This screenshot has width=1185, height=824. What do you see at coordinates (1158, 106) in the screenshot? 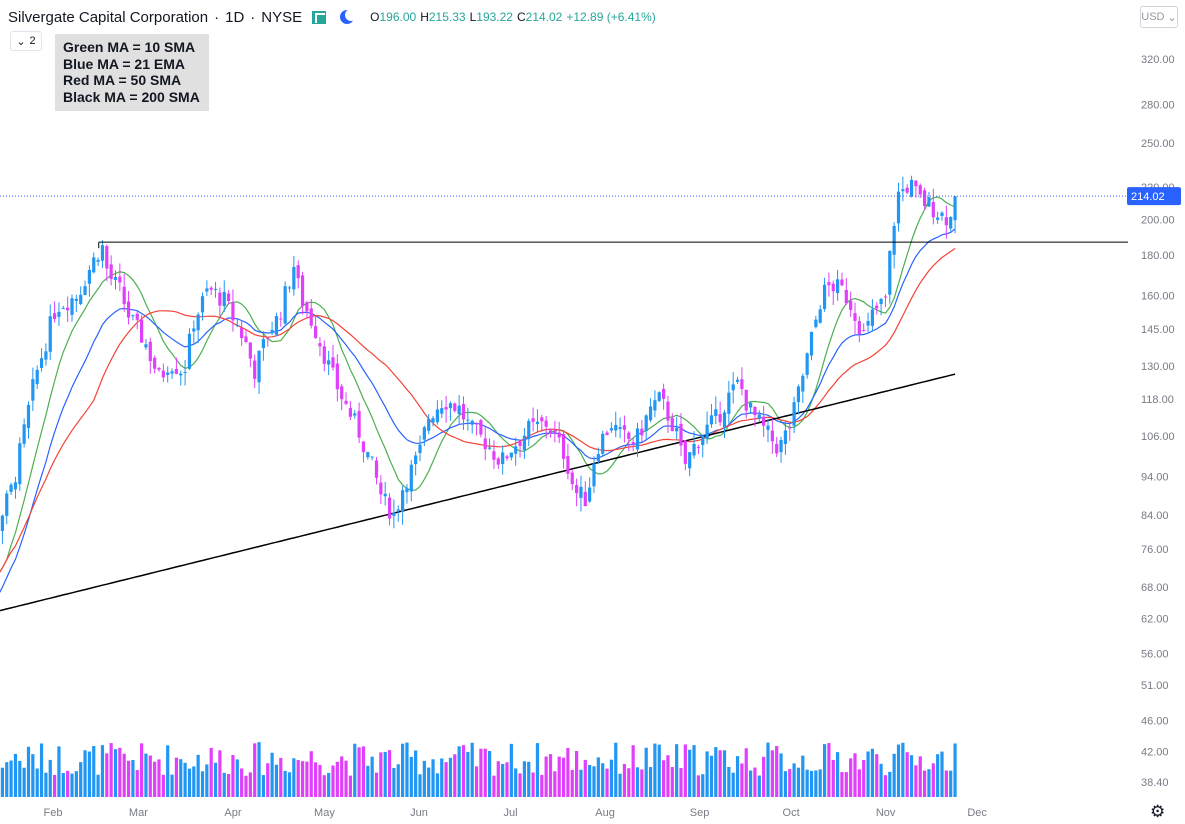
I see `y-tick-label: 280.00` at bounding box center [1158, 106].